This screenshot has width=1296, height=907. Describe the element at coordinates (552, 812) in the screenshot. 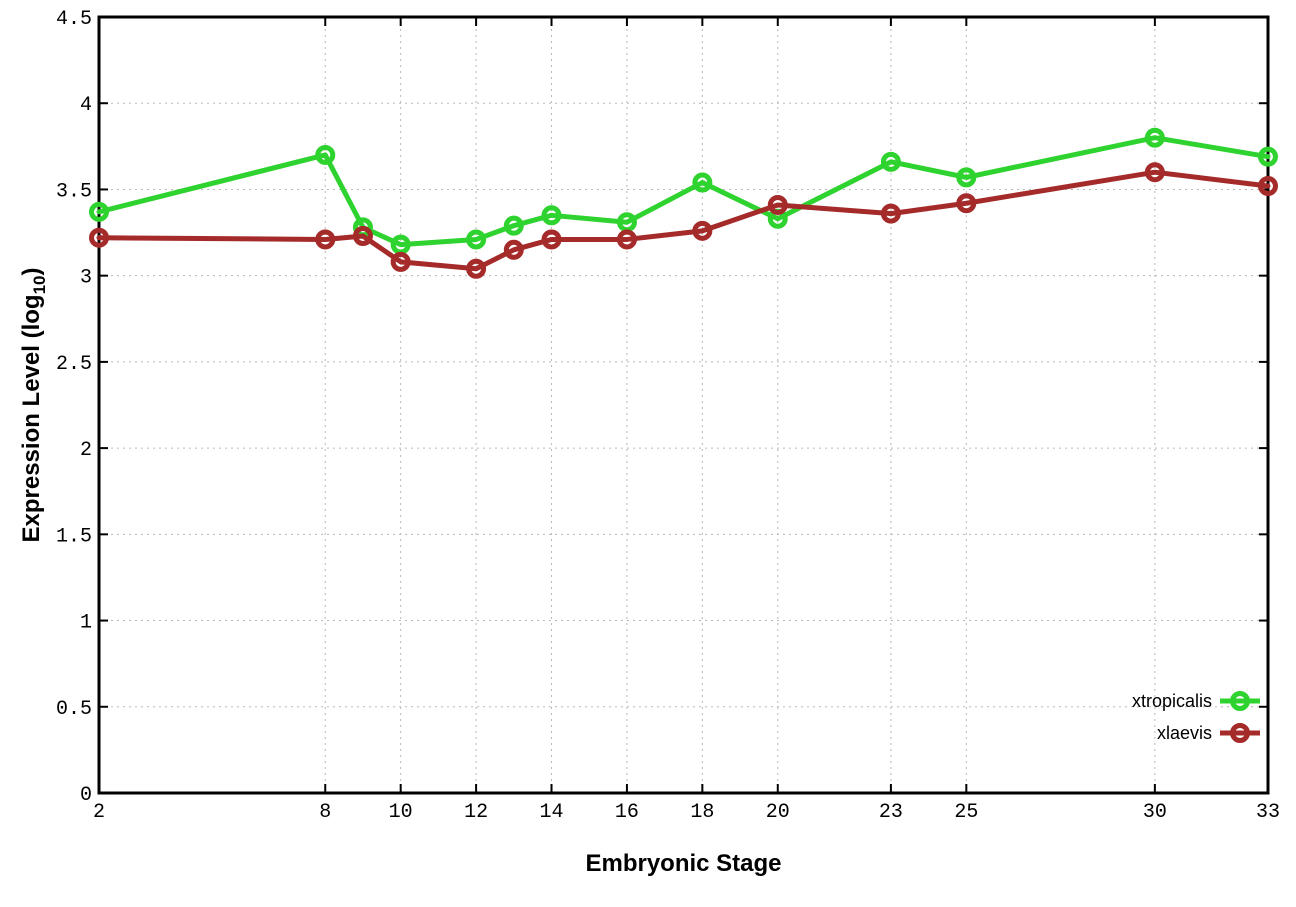

I see `x-tick-label: 14` at that location.